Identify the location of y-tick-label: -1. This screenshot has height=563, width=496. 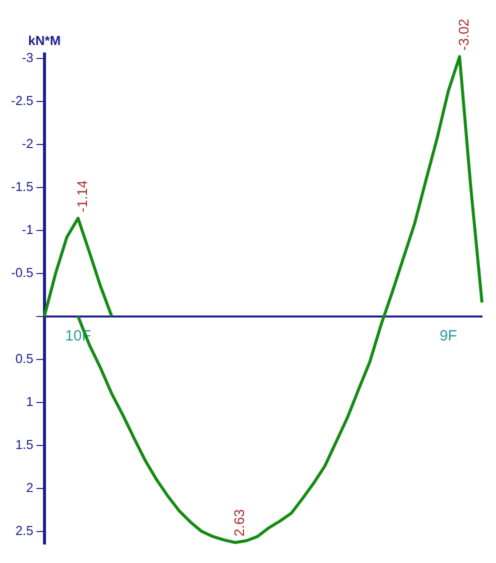
(28, 229).